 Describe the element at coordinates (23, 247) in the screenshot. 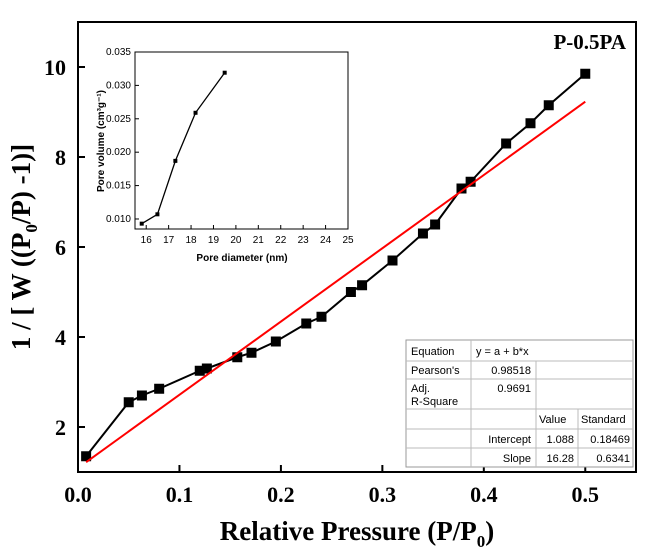

I see `main-y-axis-title: 1 / [ W ((P0/P) -1)]` at that location.